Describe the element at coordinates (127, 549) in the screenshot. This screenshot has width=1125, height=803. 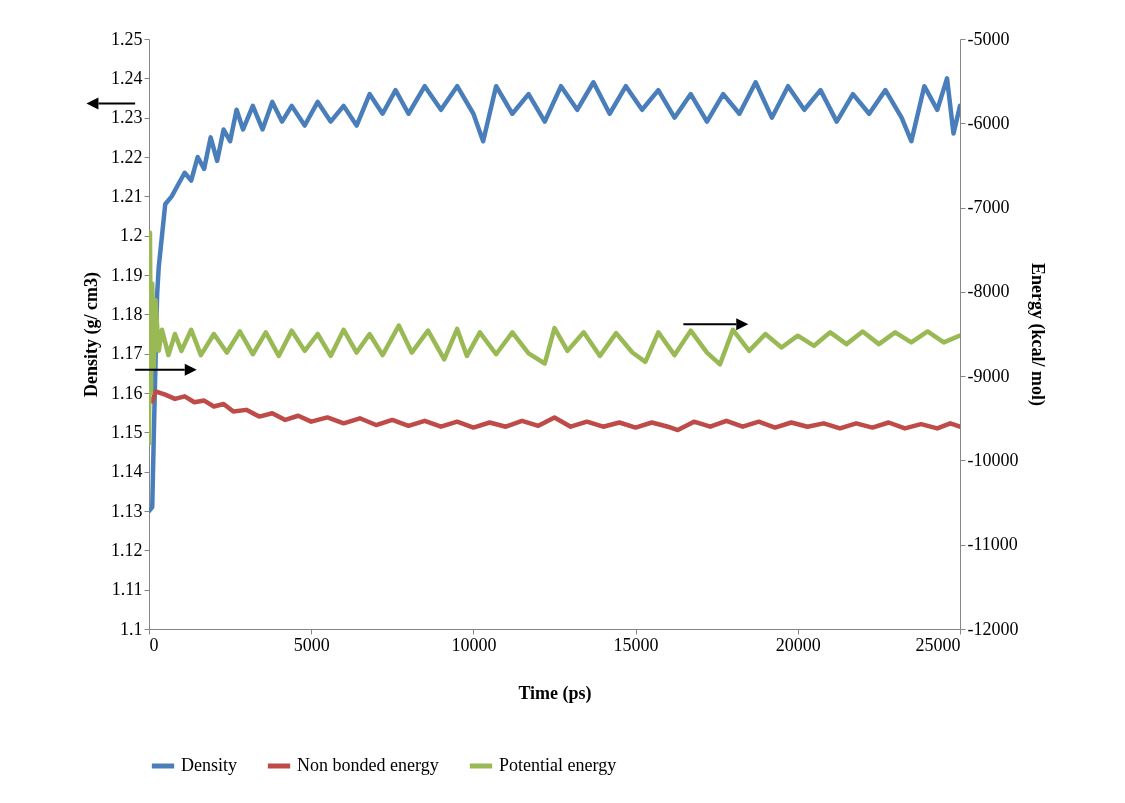
I see `y-tick-label: 1.12` at that location.